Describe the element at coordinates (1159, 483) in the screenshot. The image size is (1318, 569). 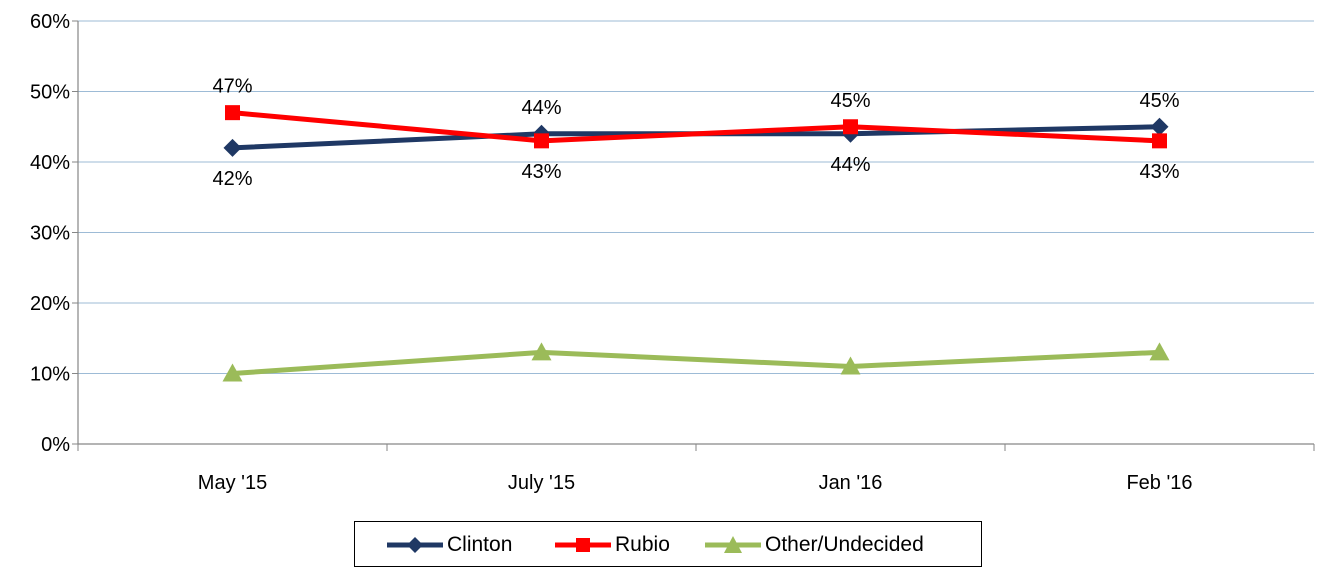
I see `x-tick-label: Feb '16` at that location.